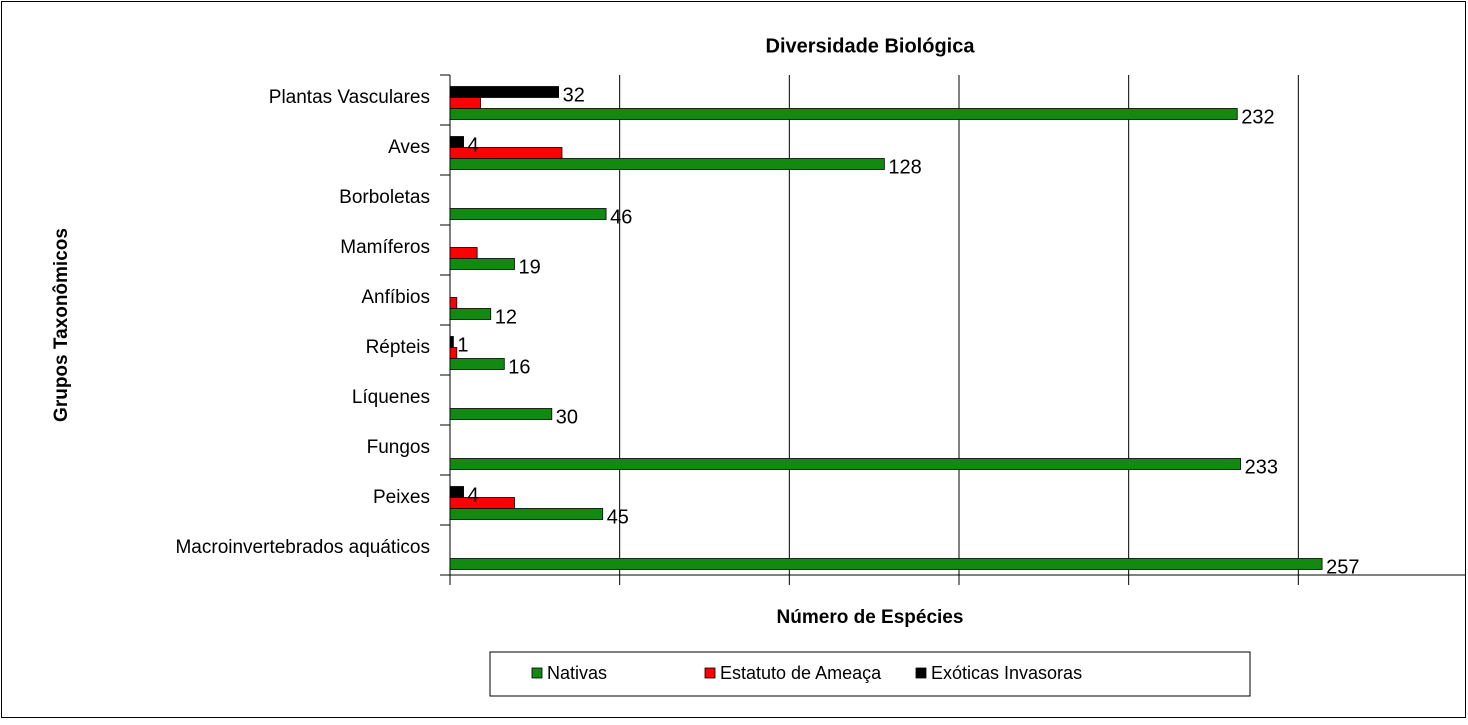 Image resolution: width=1468 pixels, height=725 pixels. What do you see at coordinates (409, 147) in the screenshot?
I see `y-tick-label: Aves` at bounding box center [409, 147].